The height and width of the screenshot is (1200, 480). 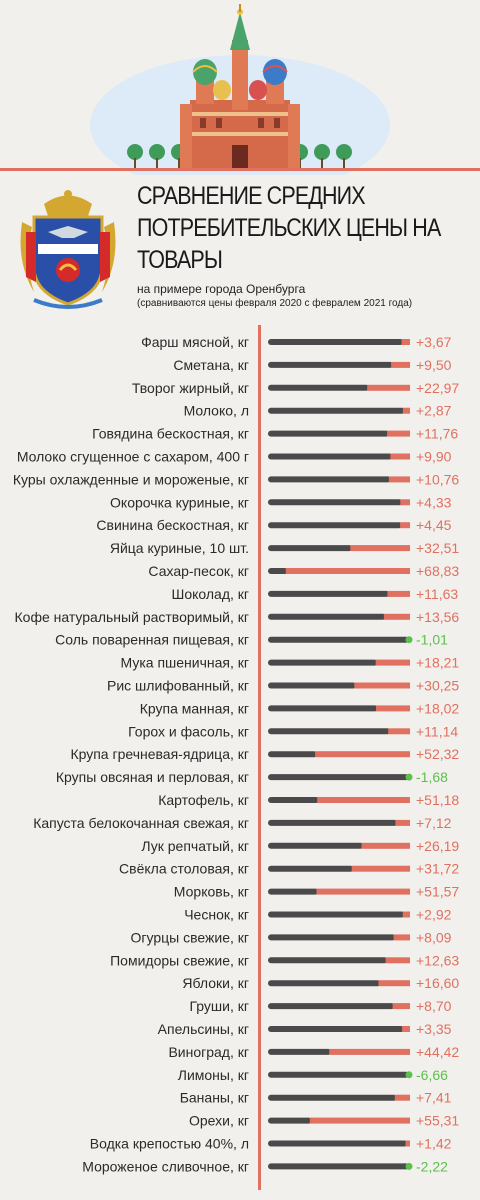 I want to click on value-label: +12,63, so click(x=437, y=960).